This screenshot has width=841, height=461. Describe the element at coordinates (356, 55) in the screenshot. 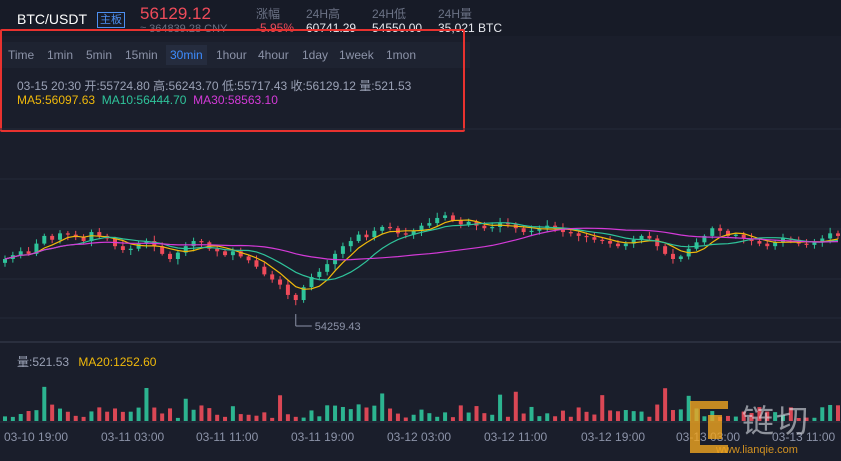

I see `tab-1week: 1week` at that location.